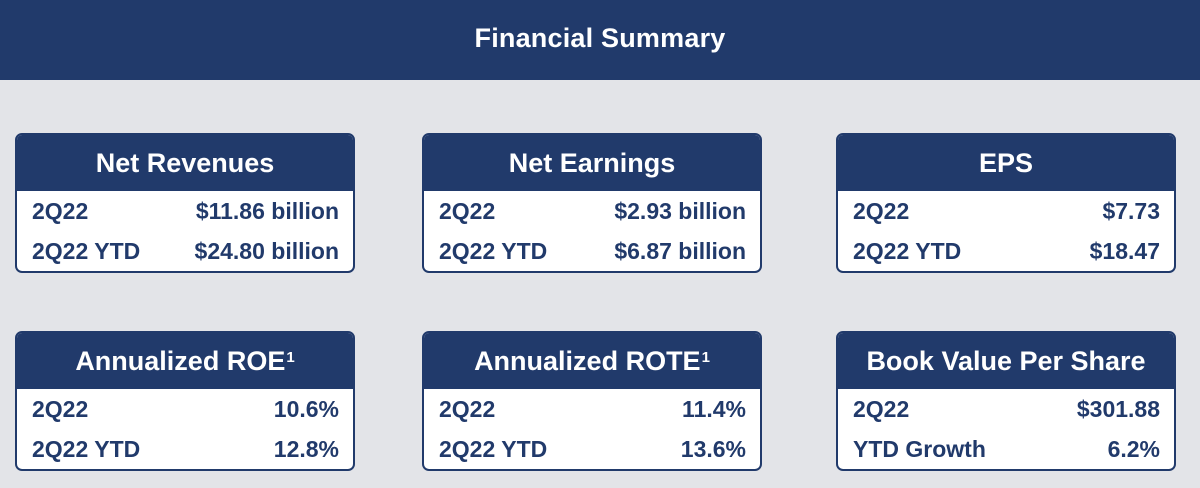 This screenshot has width=1200, height=488. What do you see at coordinates (714, 408) in the screenshot?
I see `row-value: 11.4%` at bounding box center [714, 408].